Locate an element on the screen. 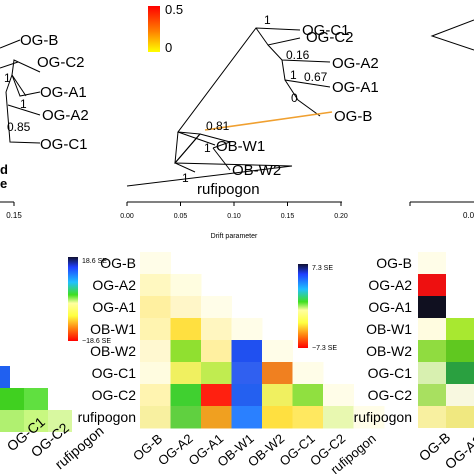 Image resolution: width=474 pixels, height=474 pixels. center-tree-support: 0.16 is located at coordinates (298, 55).